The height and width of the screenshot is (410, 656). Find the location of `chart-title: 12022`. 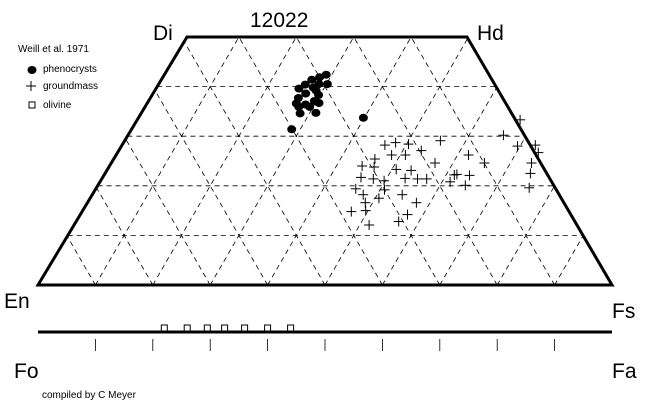

chart-title: 12022 is located at coordinates (279, 20).